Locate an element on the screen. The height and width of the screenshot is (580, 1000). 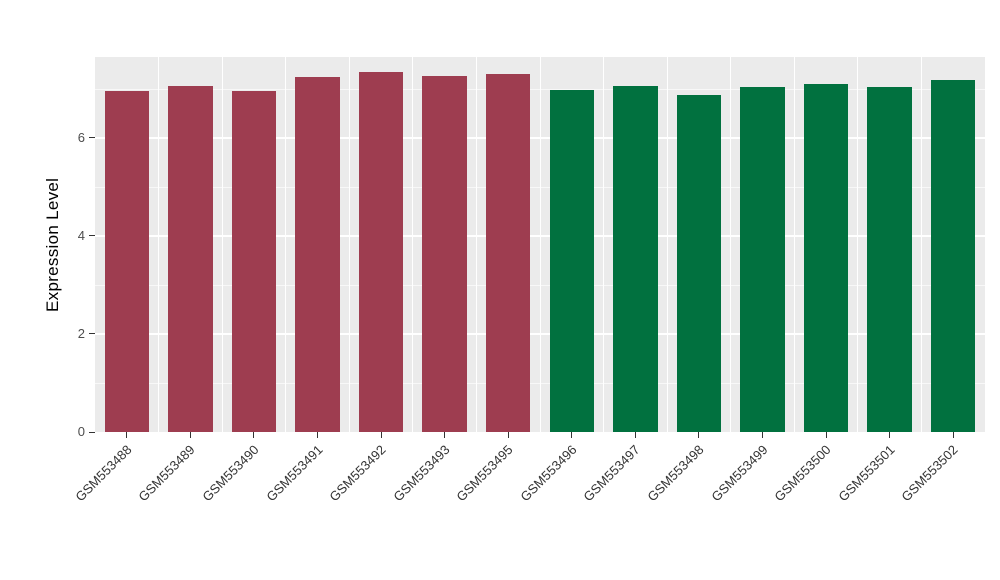
bar-GSM553502 is located at coordinates (953, 256).